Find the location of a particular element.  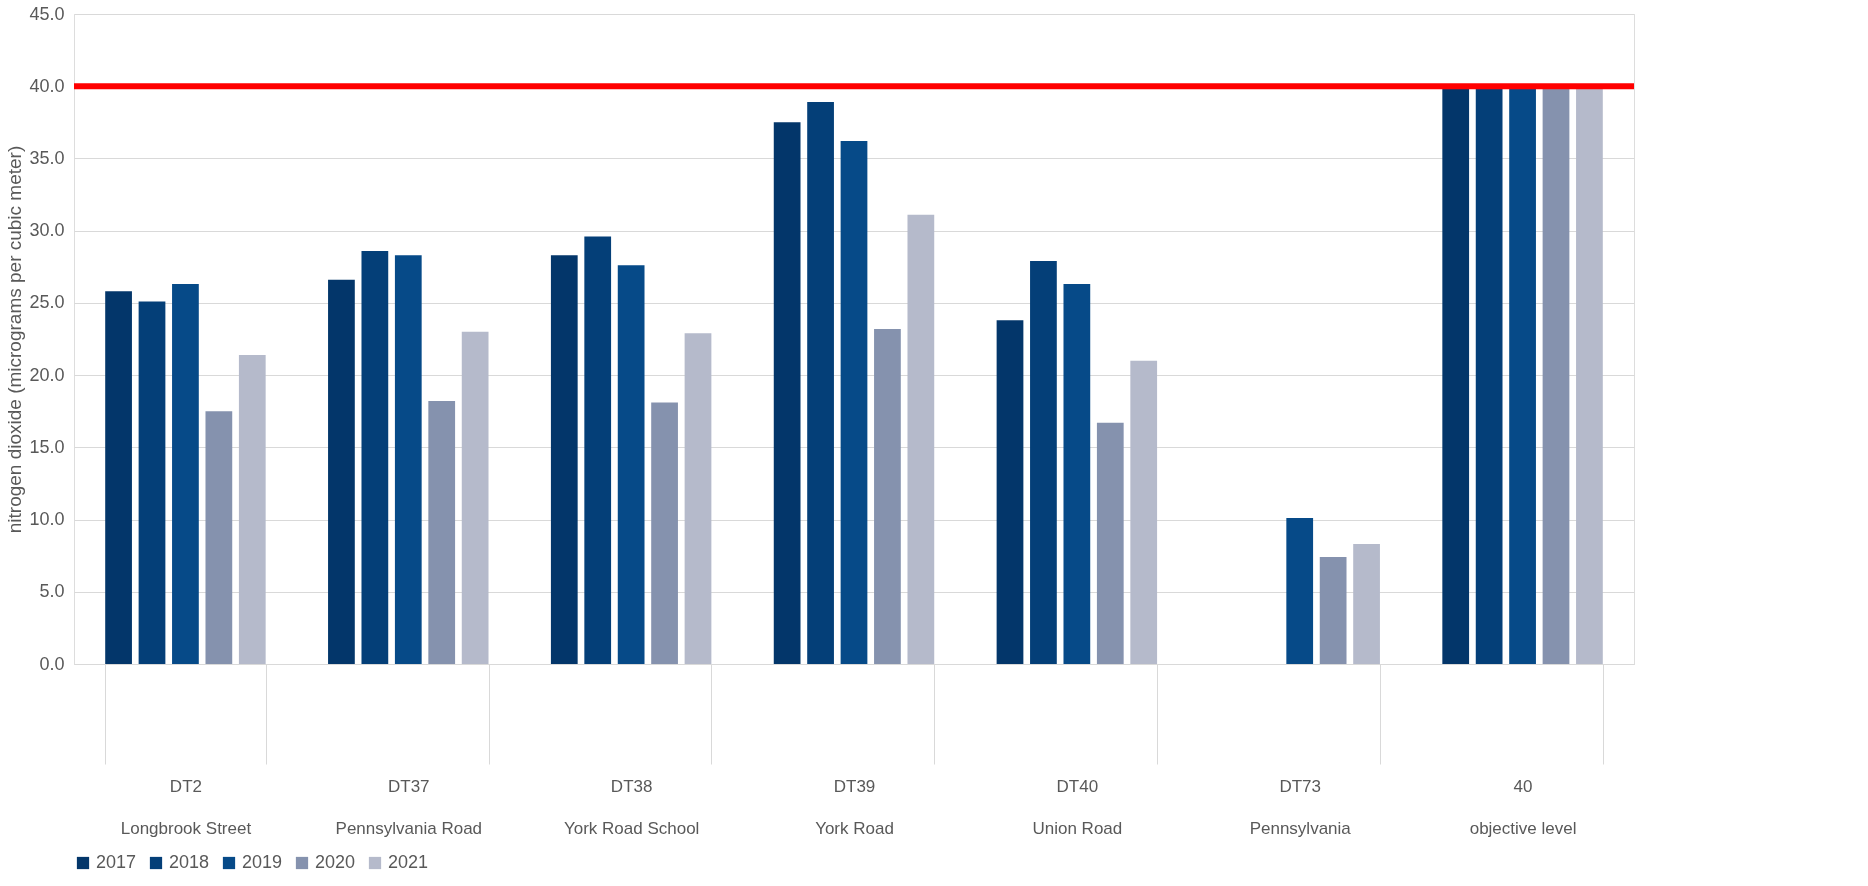

y-tick-label: 15.0 is located at coordinates (47, 446).